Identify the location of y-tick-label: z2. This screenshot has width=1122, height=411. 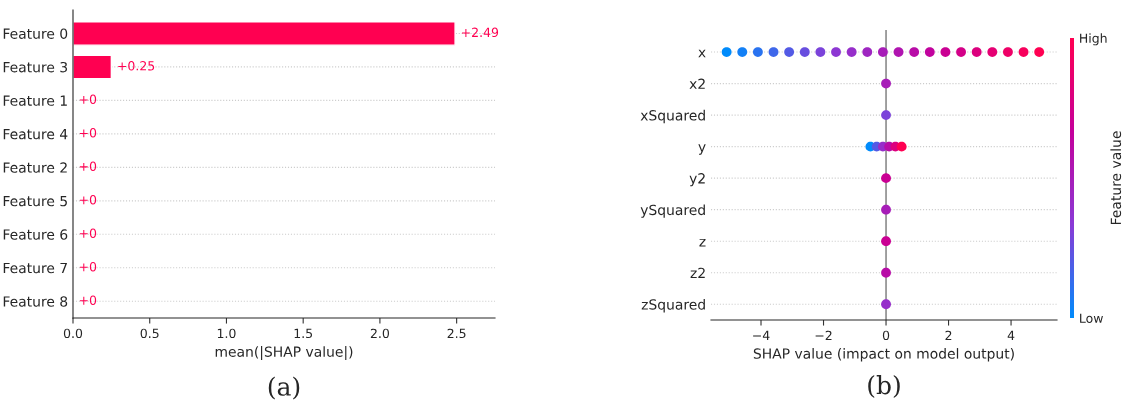
(697, 272).